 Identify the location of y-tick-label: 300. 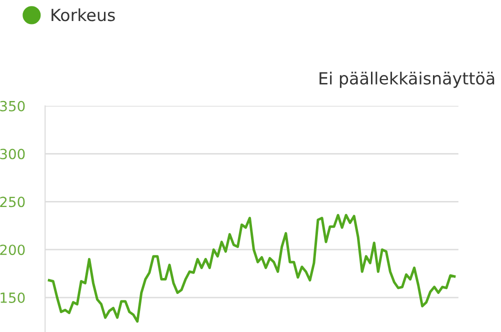
(12, 154).